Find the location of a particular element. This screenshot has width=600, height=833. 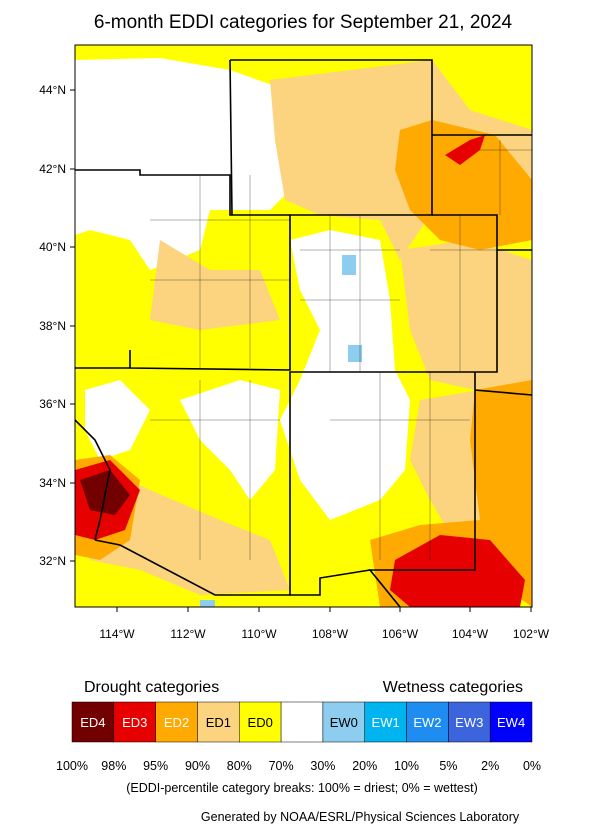

lon-label: 106°W is located at coordinates (400, 634).